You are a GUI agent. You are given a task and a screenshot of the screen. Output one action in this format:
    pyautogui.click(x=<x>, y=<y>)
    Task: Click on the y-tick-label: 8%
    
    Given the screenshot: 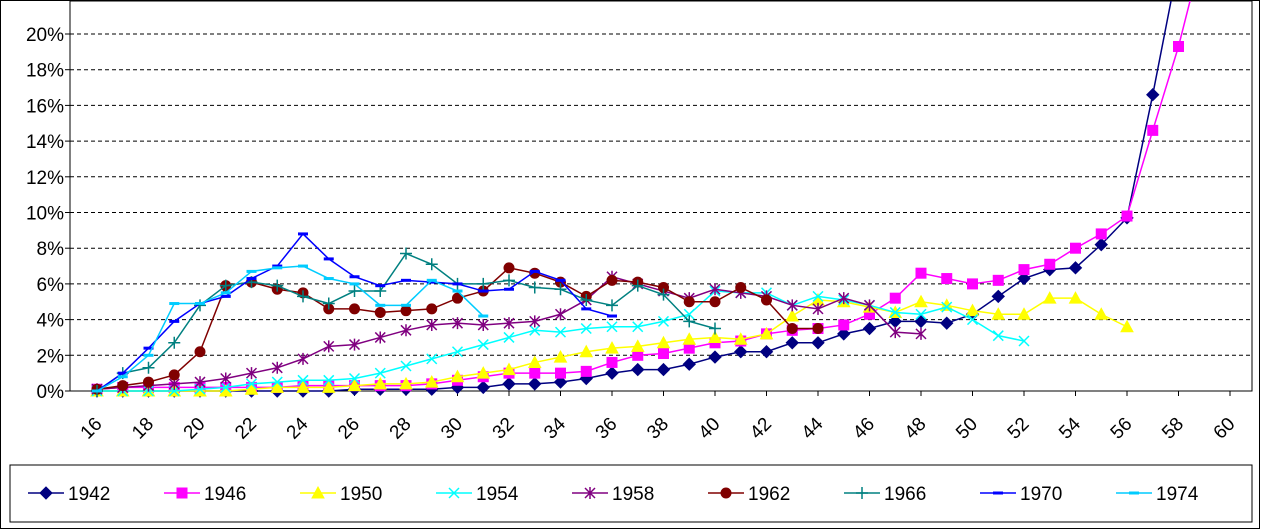 What is the action you would take?
    pyautogui.click(x=51, y=249)
    